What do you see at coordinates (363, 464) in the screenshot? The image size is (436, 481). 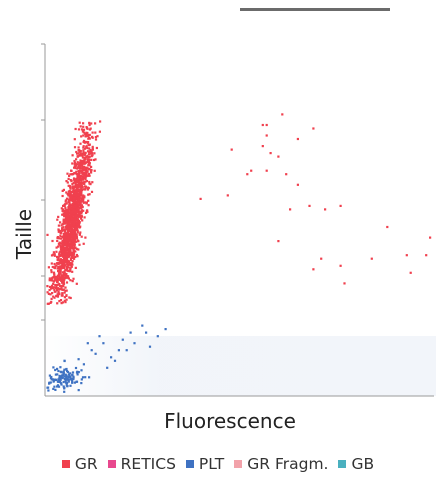 I see `legend-label: GB` at bounding box center [363, 464].